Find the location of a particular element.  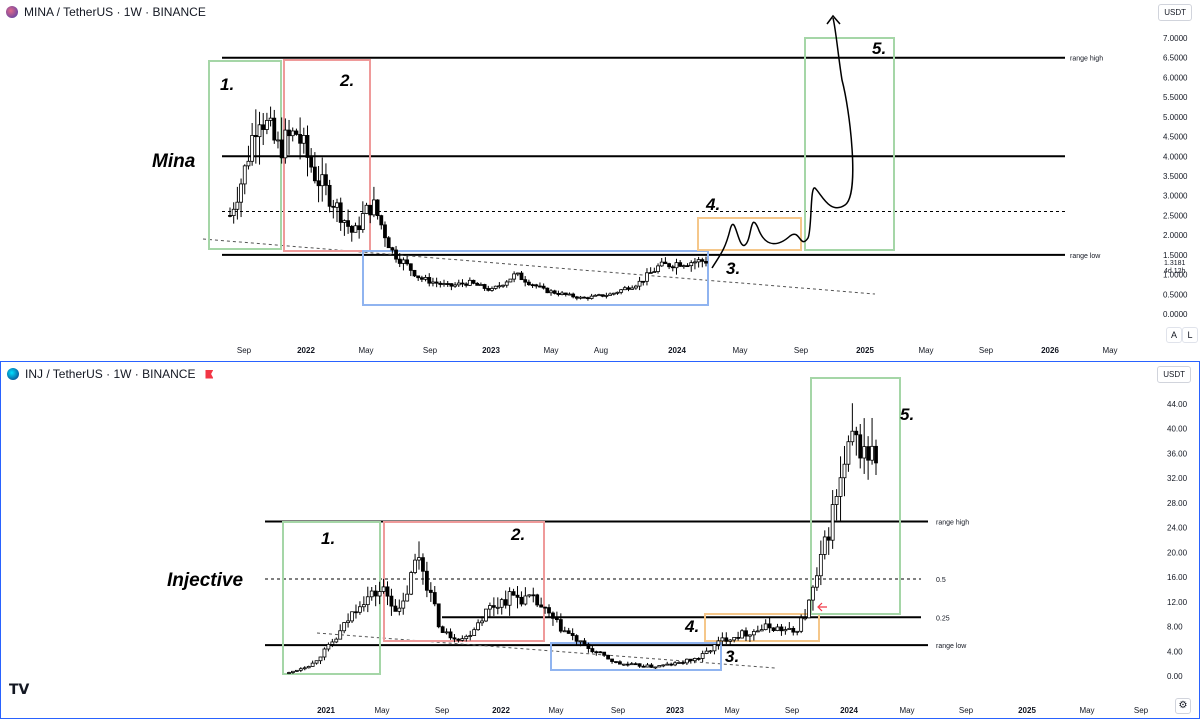

phase-annotation: 4. is located at coordinates (712, 204).